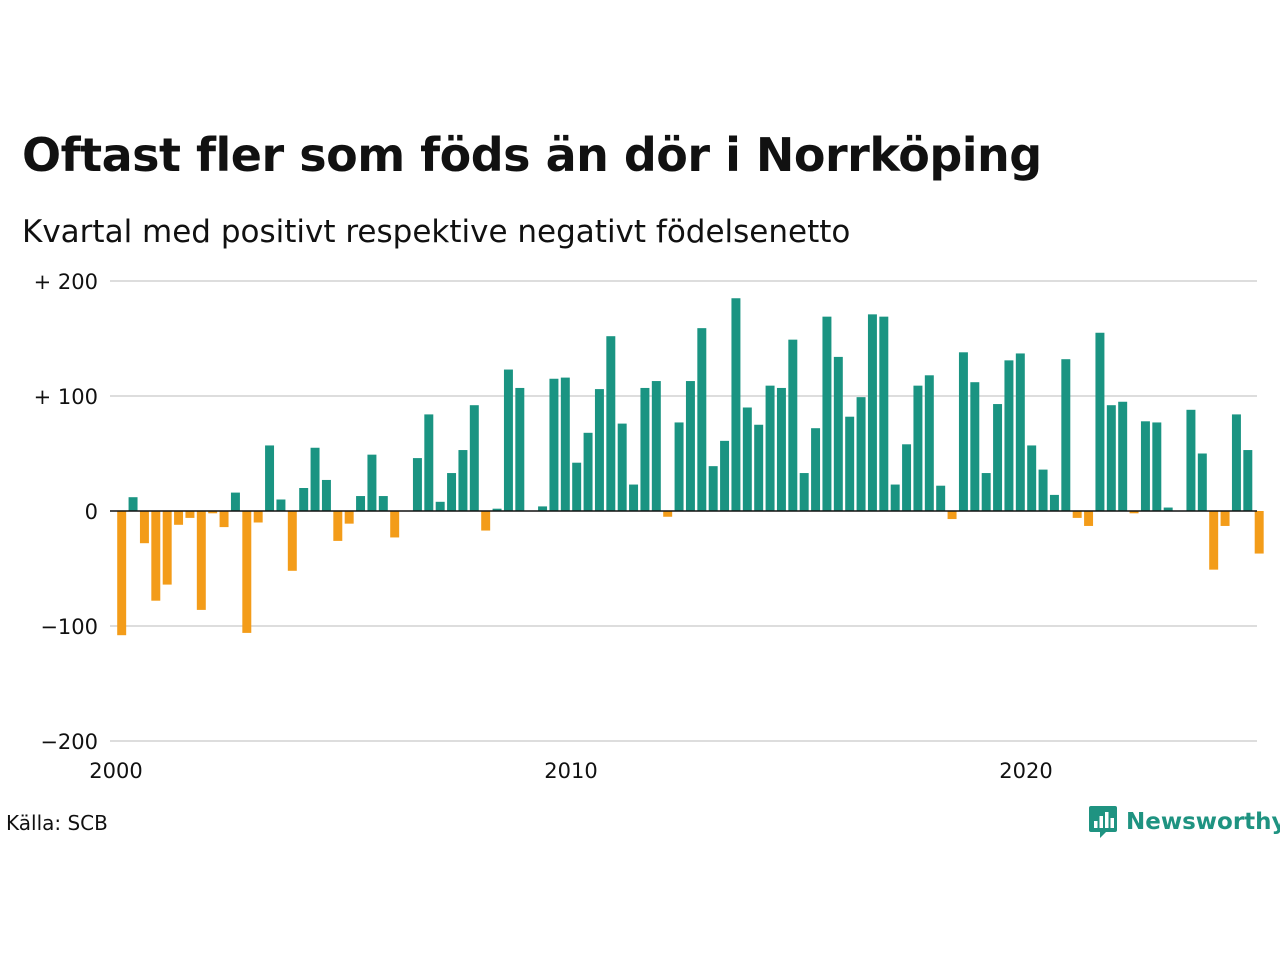 The image size is (1280, 960). What do you see at coordinates (115, 771) in the screenshot?
I see `x-tick-label: 2000` at bounding box center [115, 771].